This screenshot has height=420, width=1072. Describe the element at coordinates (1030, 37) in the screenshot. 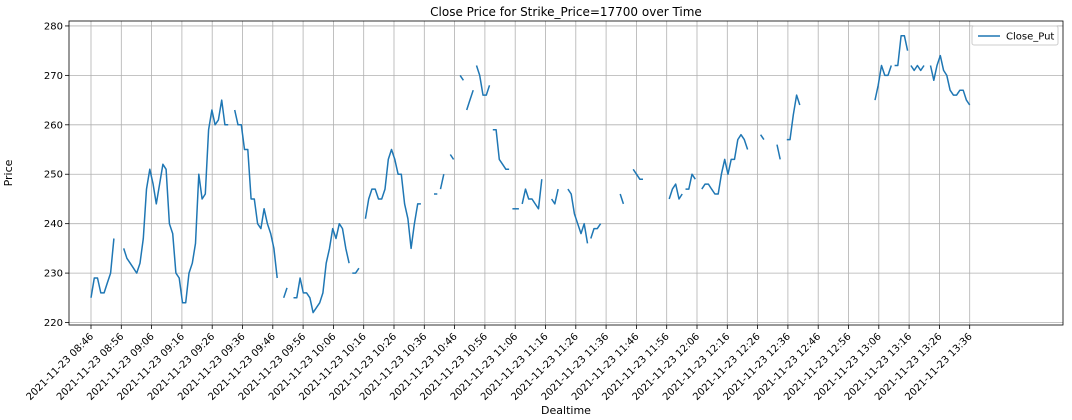

I see `legend-label-close-put: Close_Put` at that location.